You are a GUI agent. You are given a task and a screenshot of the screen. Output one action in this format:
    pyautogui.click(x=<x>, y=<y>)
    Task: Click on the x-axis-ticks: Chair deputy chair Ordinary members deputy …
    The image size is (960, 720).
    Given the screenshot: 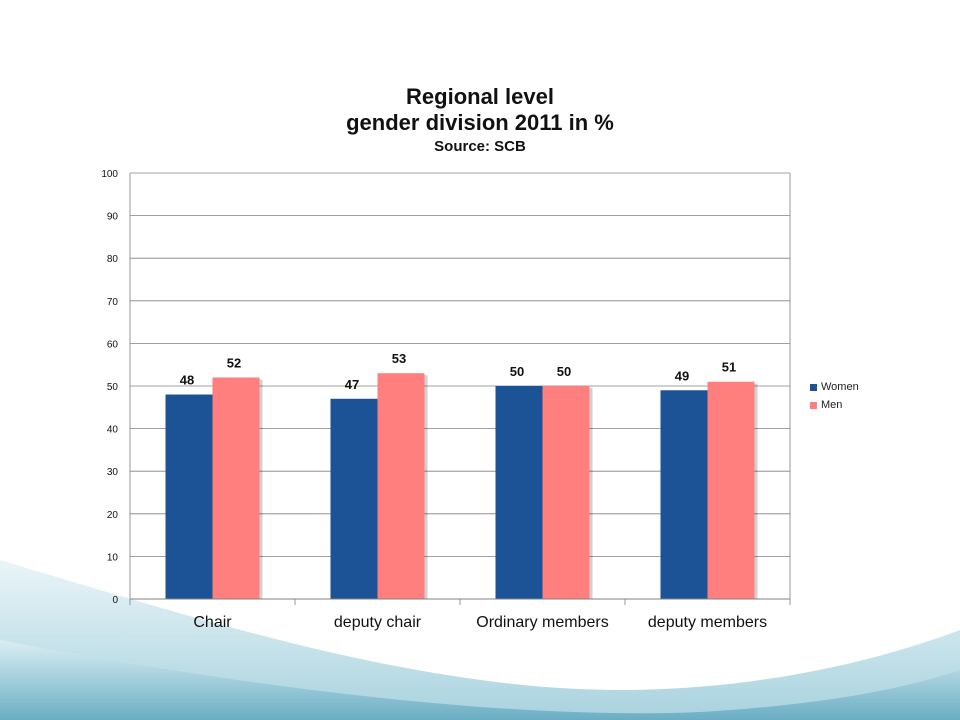 What is the action you would take?
    pyautogui.click(x=460, y=614)
    